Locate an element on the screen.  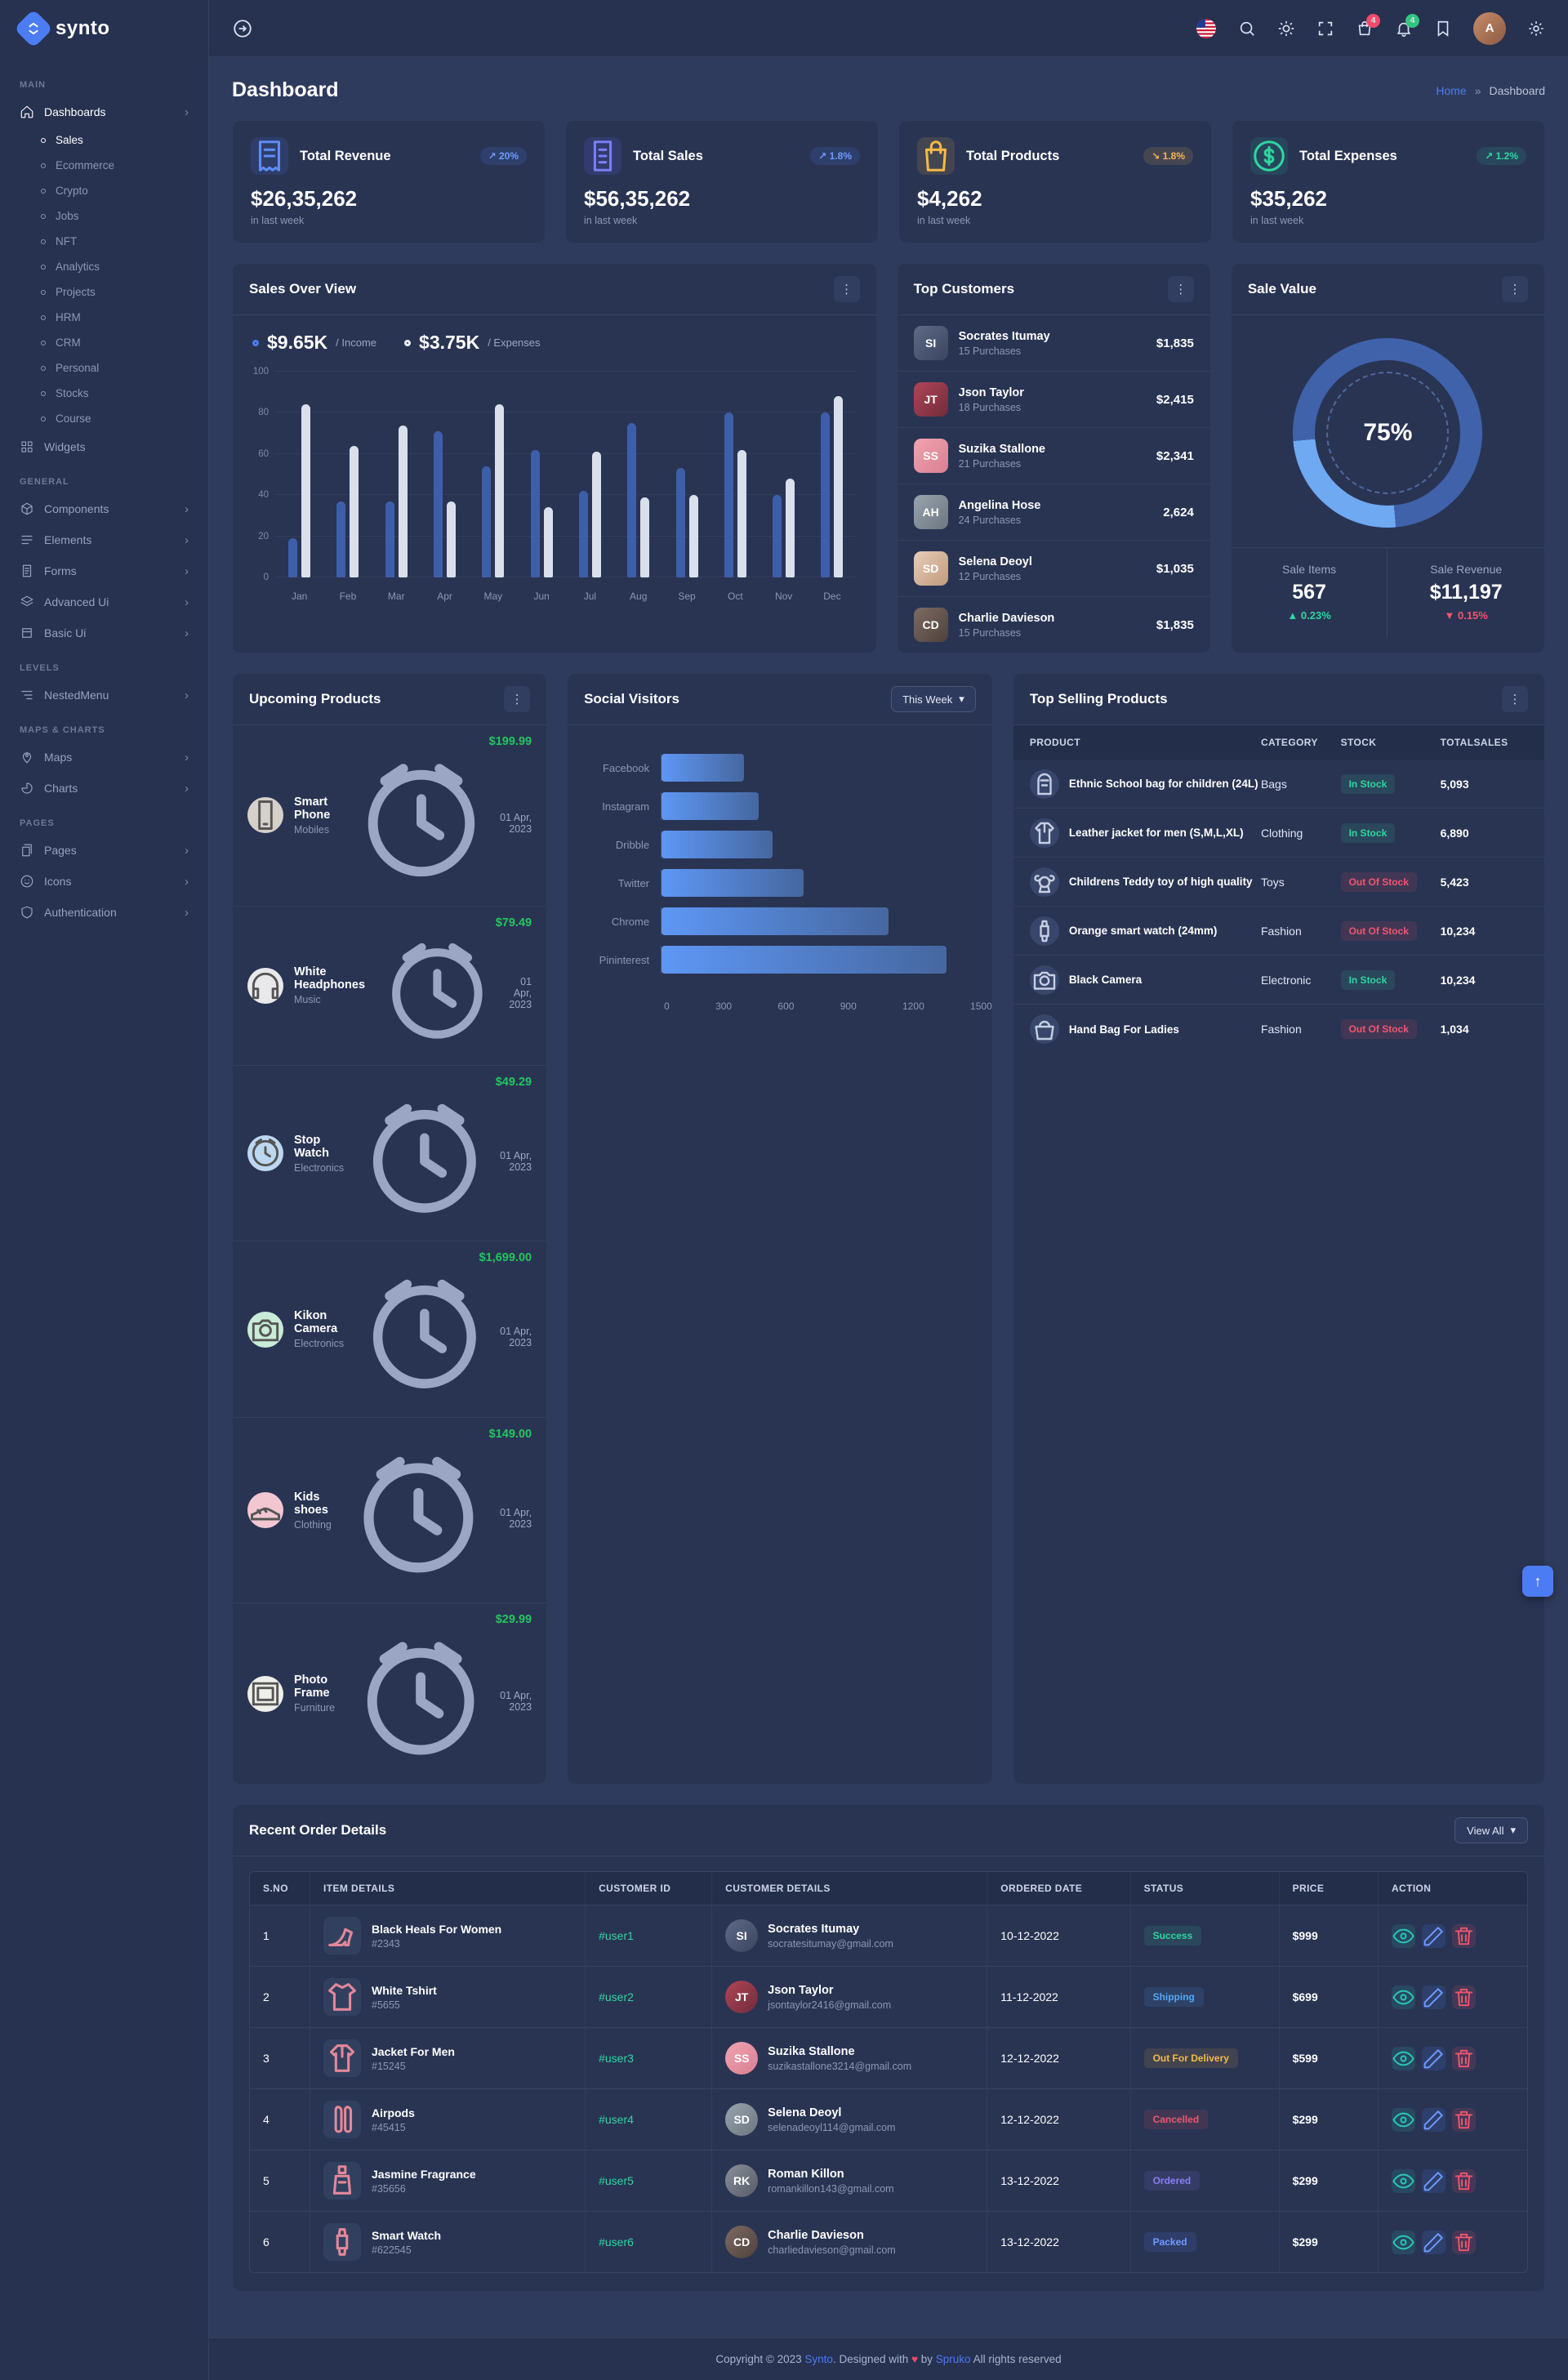
sidebar-item-basic-ui: Basic Ui› is located at coordinates (104, 632).